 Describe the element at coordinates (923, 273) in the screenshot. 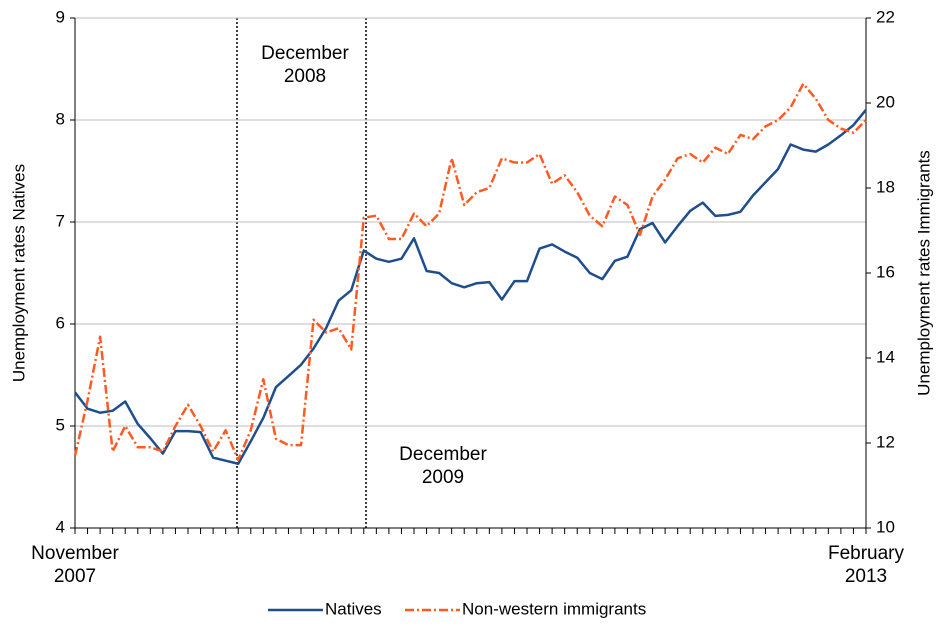

I see `y2-axis-title: Unemployment rates Immigrants` at that location.